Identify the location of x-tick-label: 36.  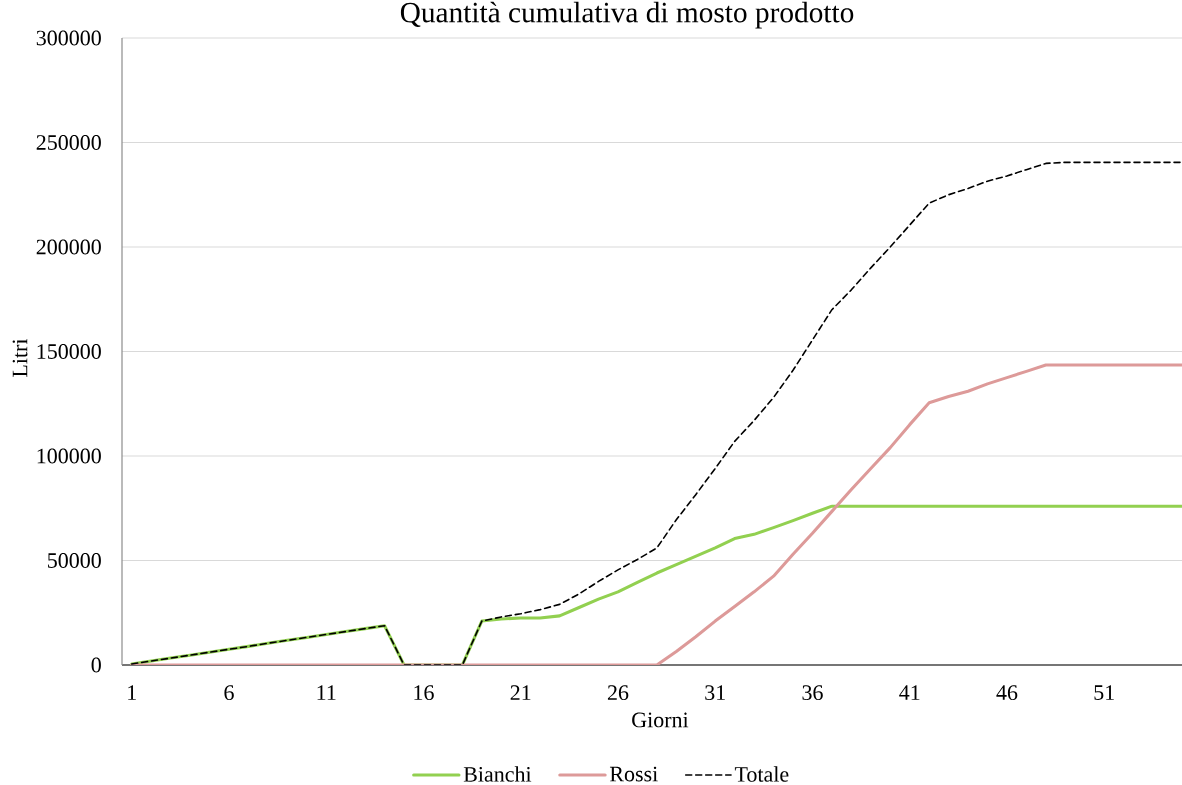
(812, 693).